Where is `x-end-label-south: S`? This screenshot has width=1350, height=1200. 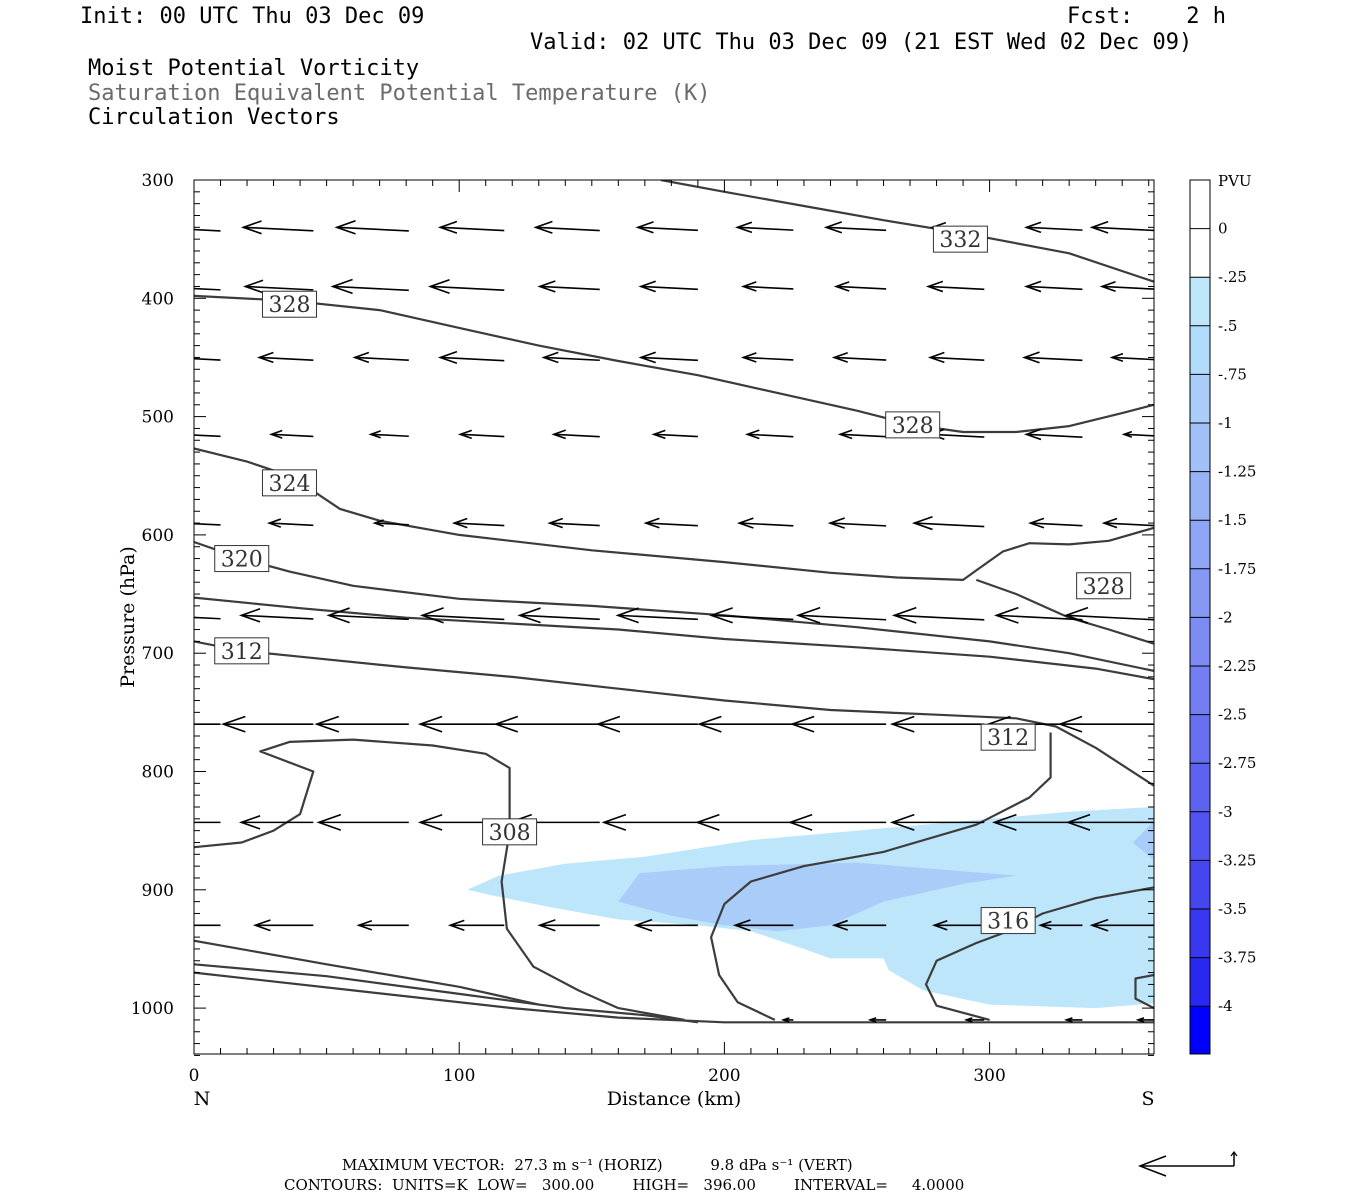
x-end-label-south: S is located at coordinates (1147, 1099).